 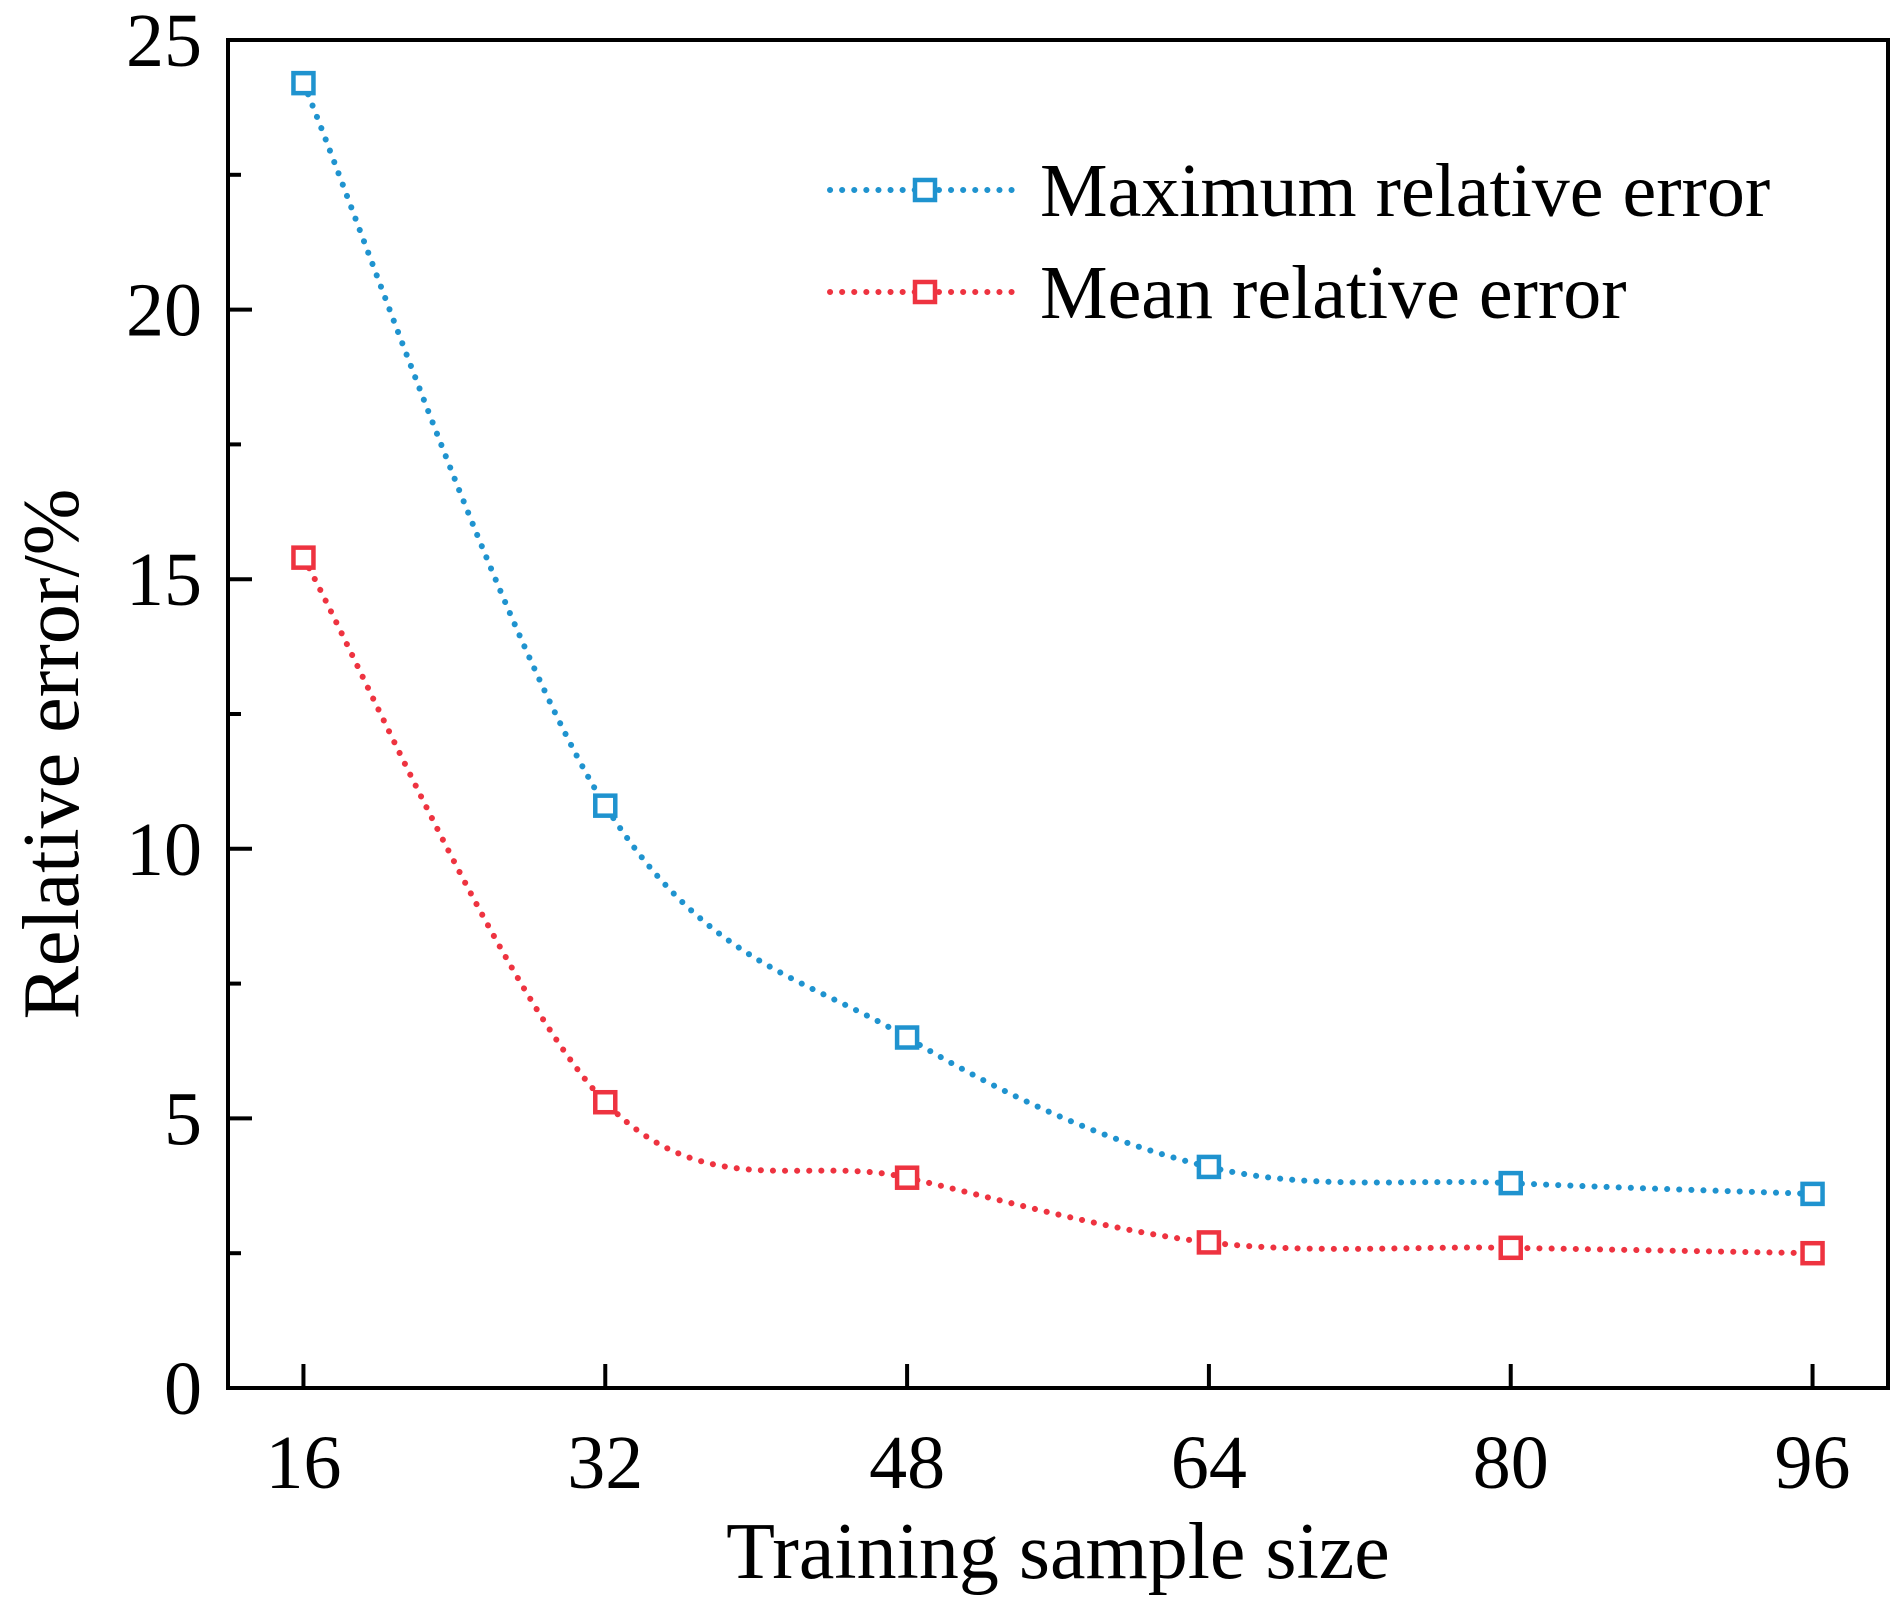 What do you see at coordinates (164, 580) in the screenshot?
I see `y-tick-label: 15` at bounding box center [164, 580].